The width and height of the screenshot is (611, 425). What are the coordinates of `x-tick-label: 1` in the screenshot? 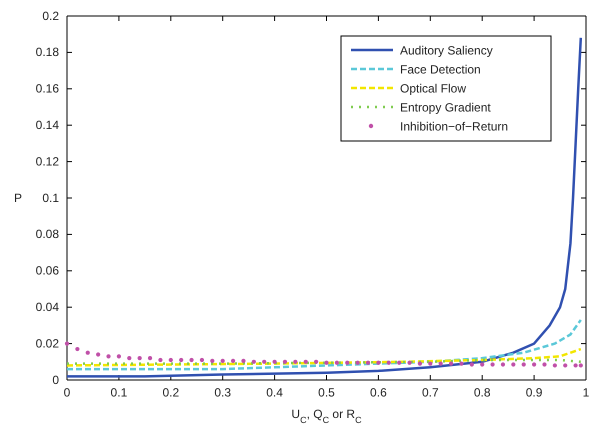 It's located at (586, 393).